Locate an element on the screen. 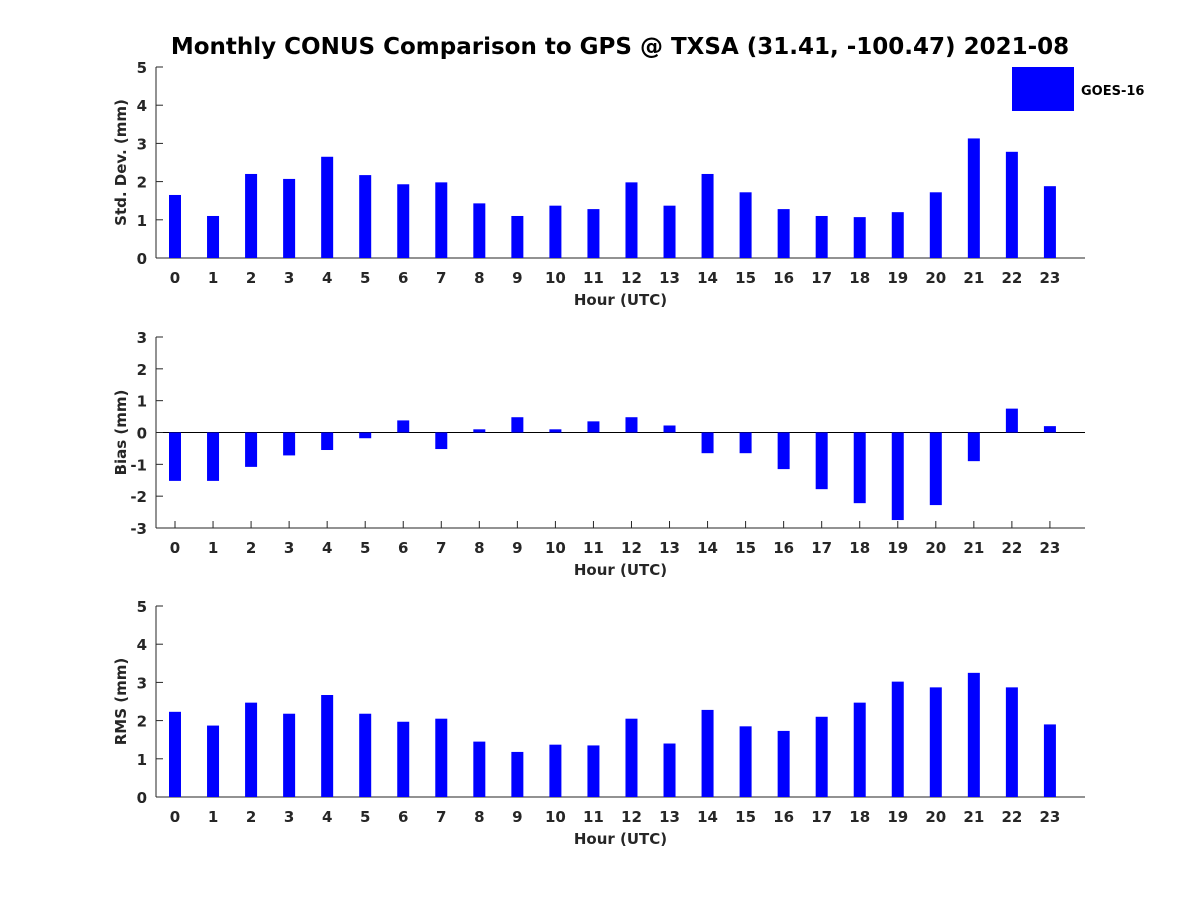 Image resolution: width=1200 pixels, height=900 pixels. x-tick-label: 14 is located at coordinates (707, 278).